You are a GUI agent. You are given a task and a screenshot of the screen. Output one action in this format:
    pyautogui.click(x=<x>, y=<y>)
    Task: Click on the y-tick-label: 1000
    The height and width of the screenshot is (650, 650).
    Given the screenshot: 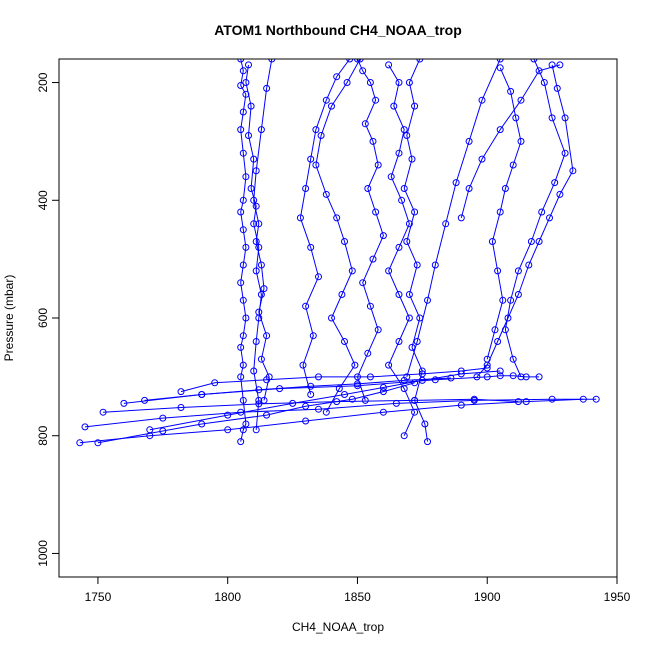 What is the action you would take?
    pyautogui.click(x=43, y=553)
    